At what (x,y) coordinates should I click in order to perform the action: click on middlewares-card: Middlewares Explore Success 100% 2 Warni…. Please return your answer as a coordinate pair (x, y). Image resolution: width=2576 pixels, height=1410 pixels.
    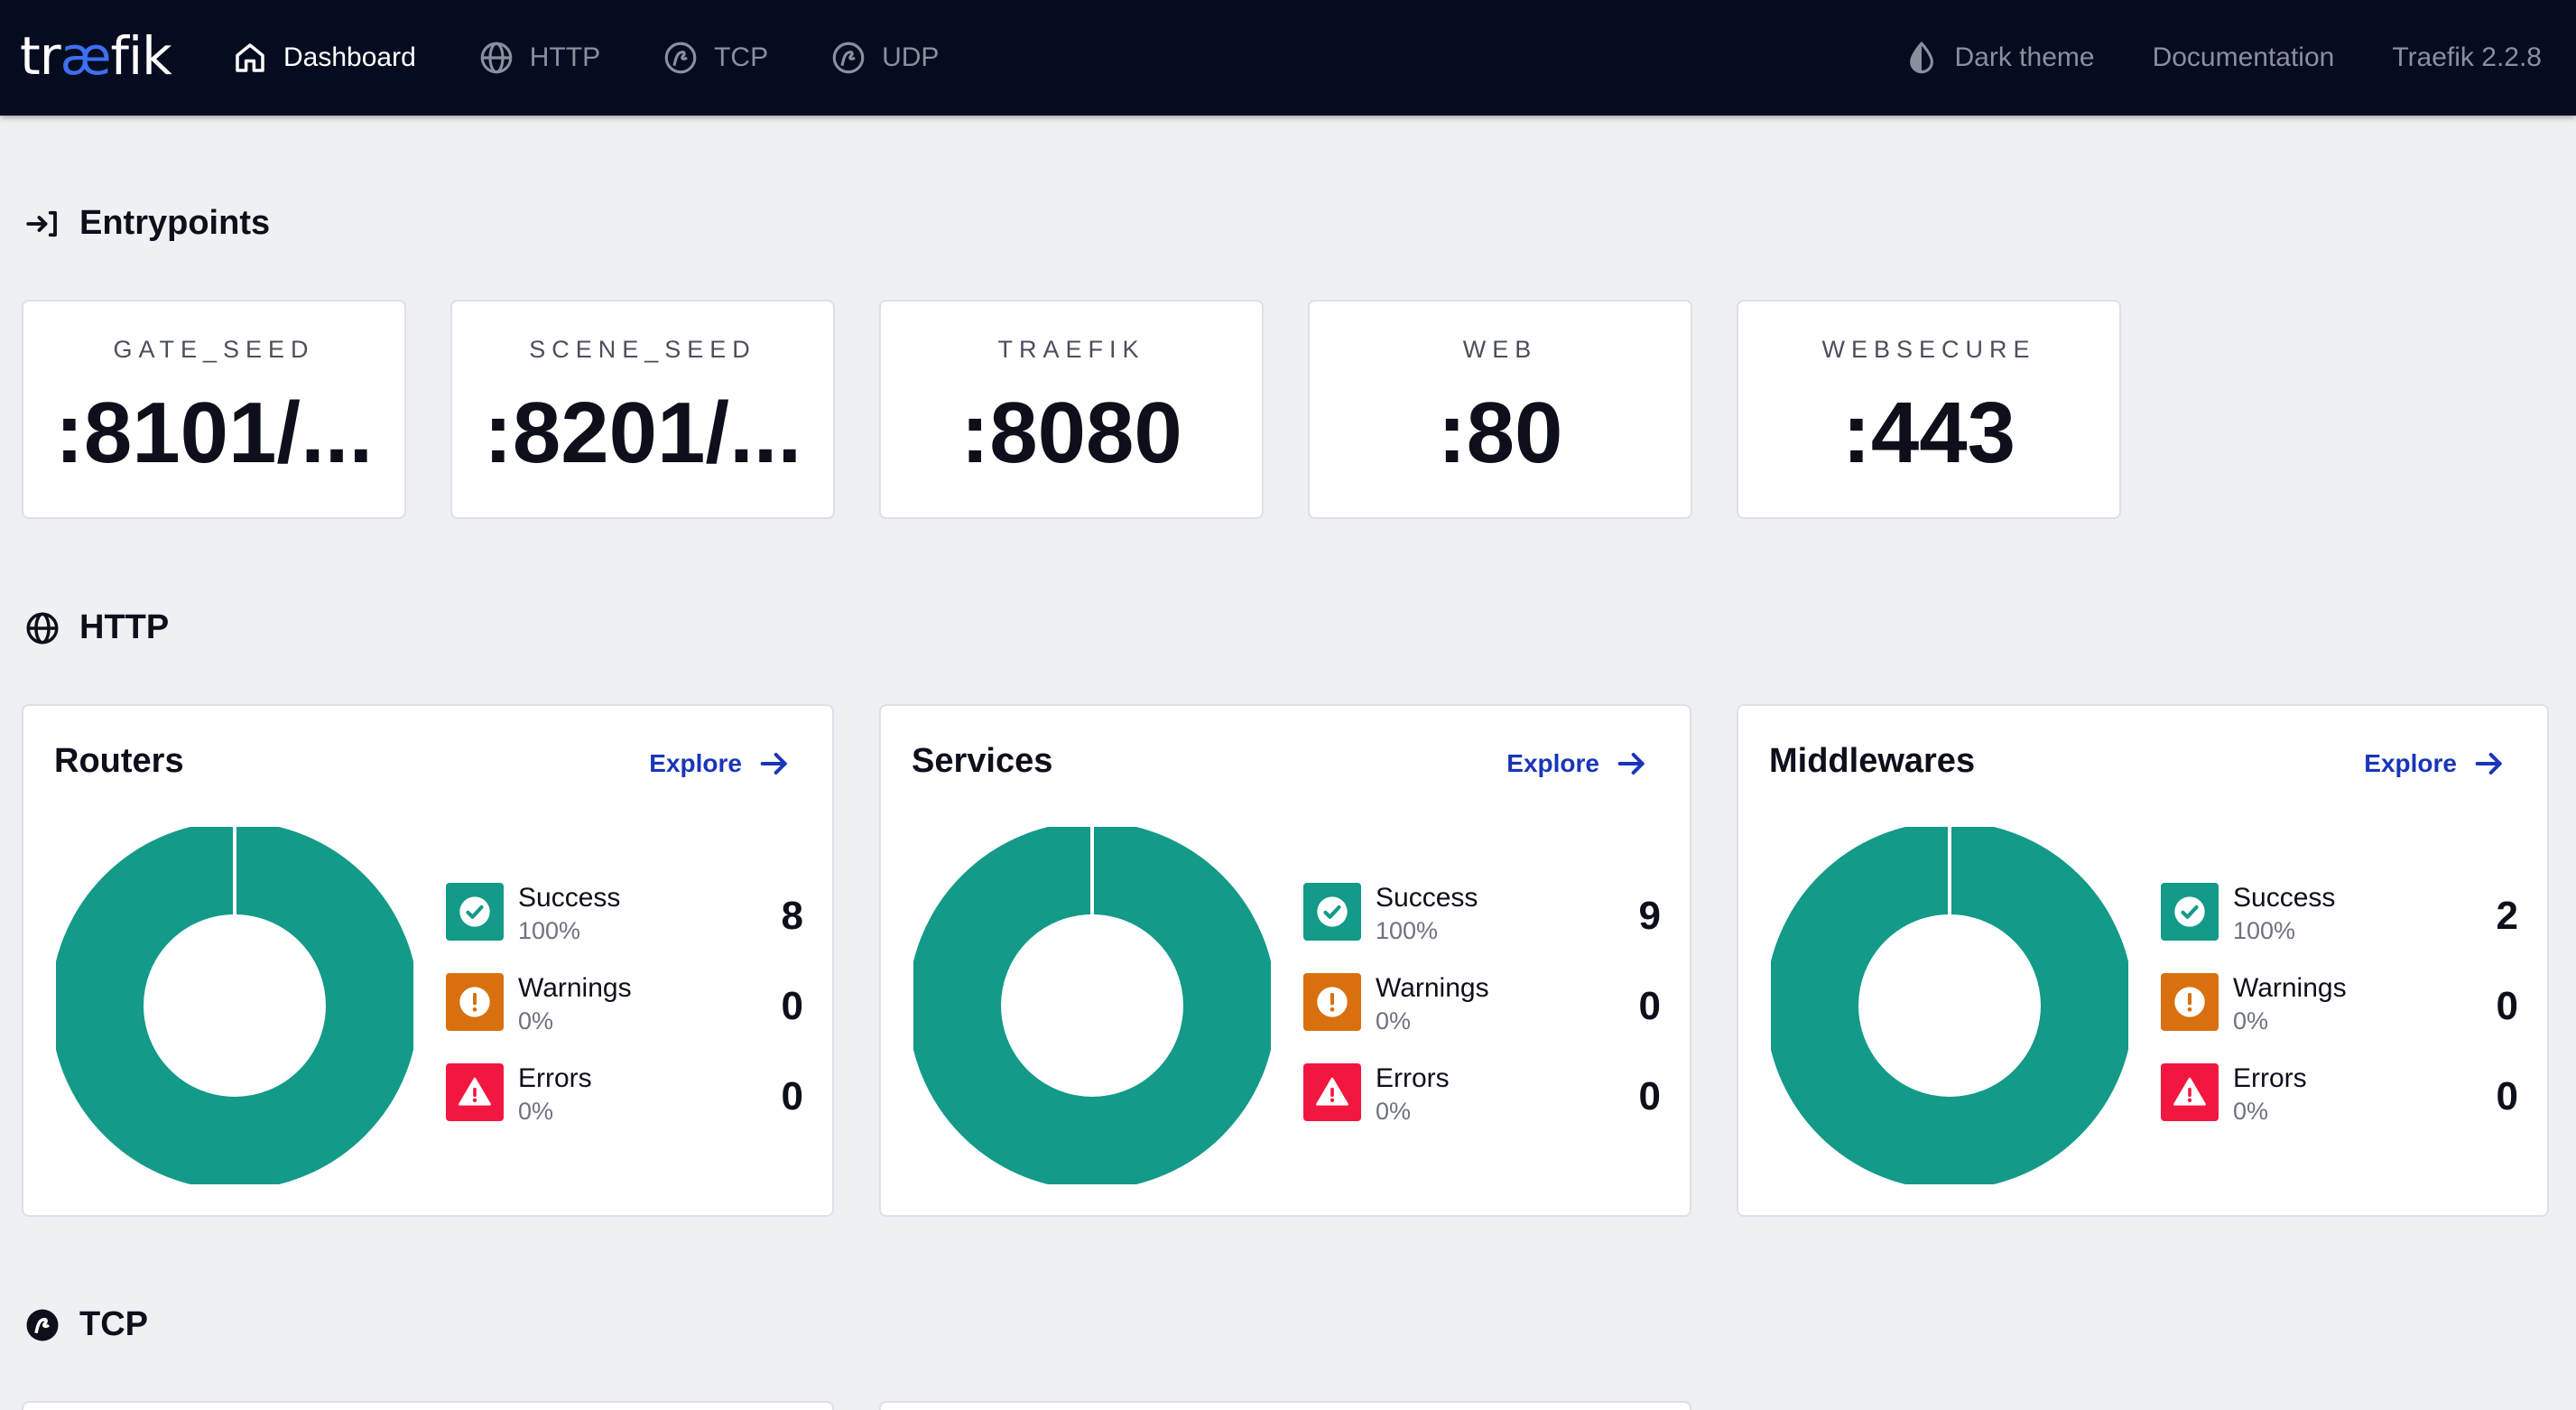
    Looking at the image, I should click on (2143, 961).